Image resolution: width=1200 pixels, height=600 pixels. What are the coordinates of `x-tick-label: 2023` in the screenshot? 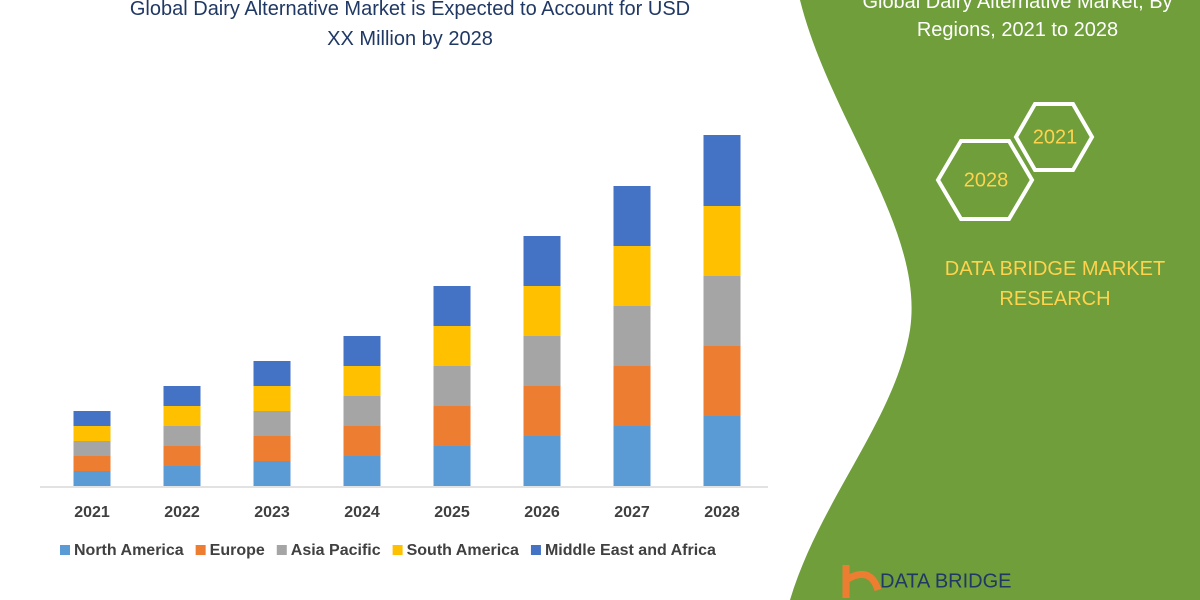 It's located at (272, 512).